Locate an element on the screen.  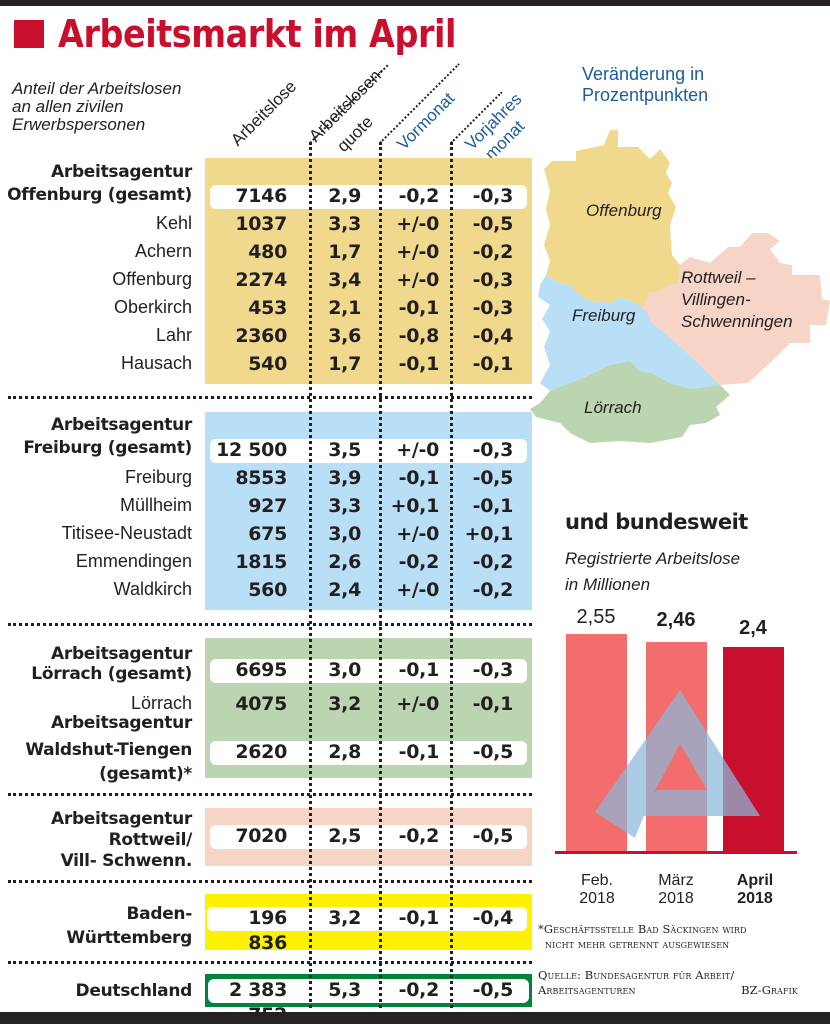
table-row: 540 1,7 -0,1 -0,1 is located at coordinates (368, 364).